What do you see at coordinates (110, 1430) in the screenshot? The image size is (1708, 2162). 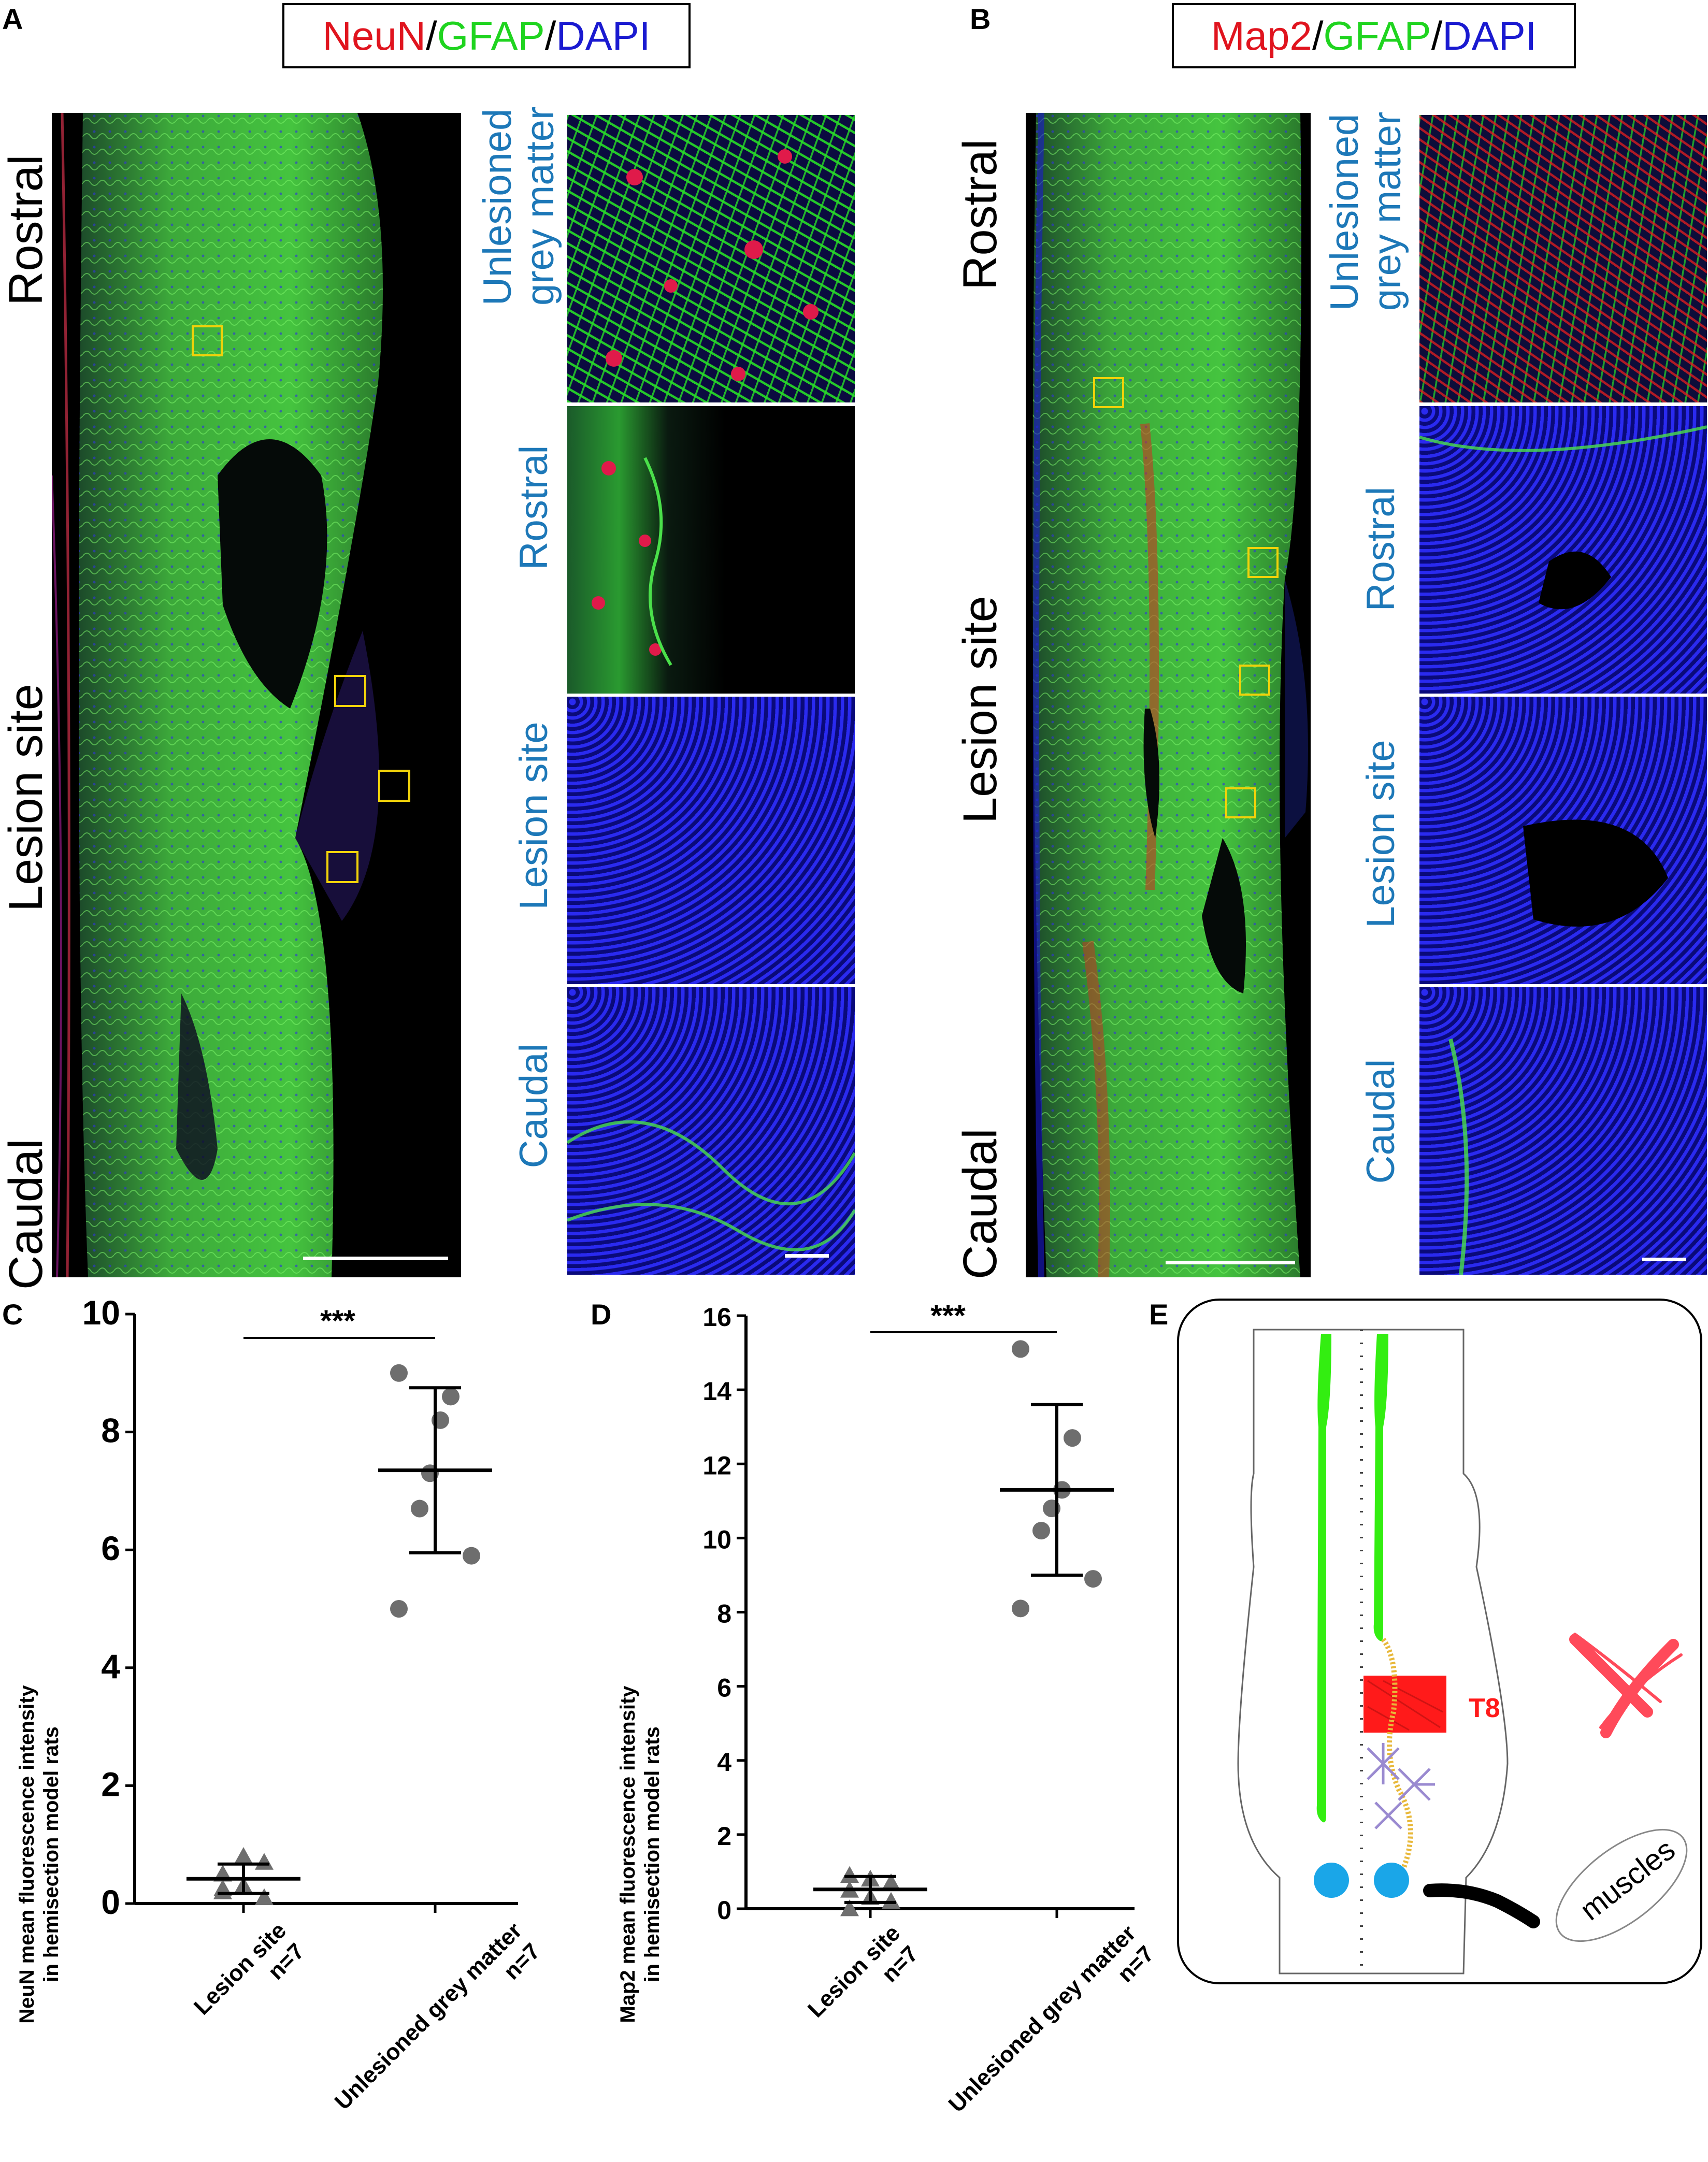 I see `chart-c-ytick-label: 8` at bounding box center [110, 1430].